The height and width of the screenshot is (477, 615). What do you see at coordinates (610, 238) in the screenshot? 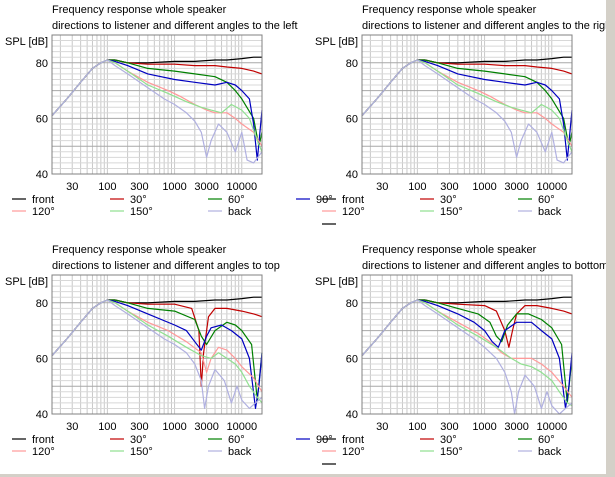
I see `window-border-right` at bounding box center [610, 238].